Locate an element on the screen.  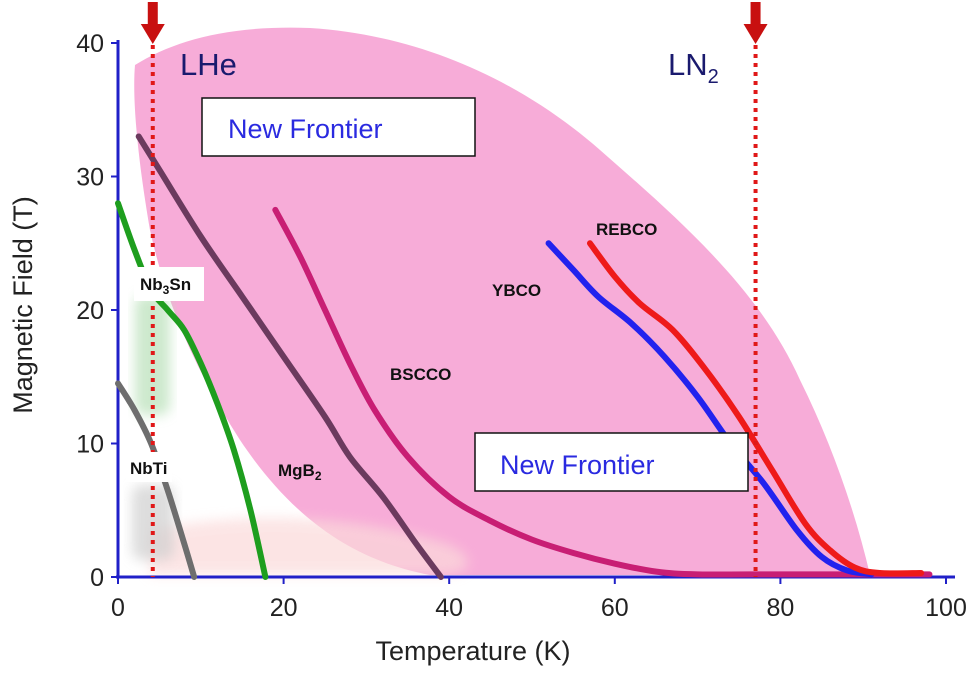
x-tick-label: 20 is located at coordinates (284, 608).